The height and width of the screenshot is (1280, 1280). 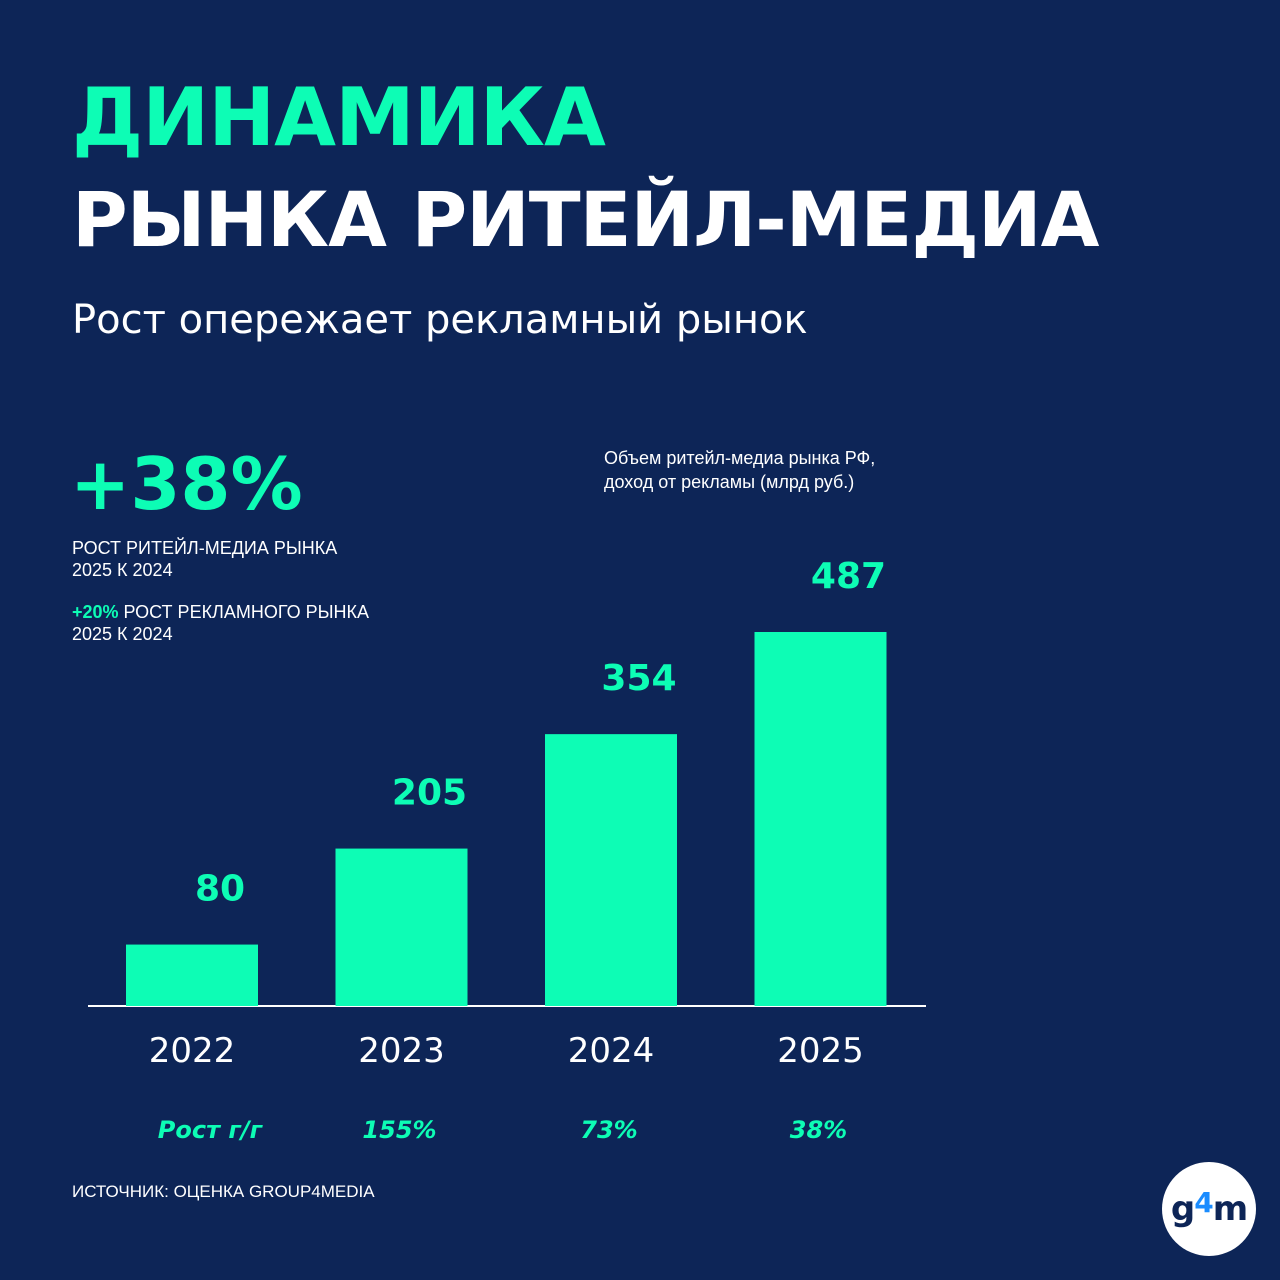 What do you see at coordinates (205, 548) in the screenshot?
I see `headline-caption-line-1: РОСТ РИТЕЙЛ-МЕДИА РЫНКА` at bounding box center [205, 548].